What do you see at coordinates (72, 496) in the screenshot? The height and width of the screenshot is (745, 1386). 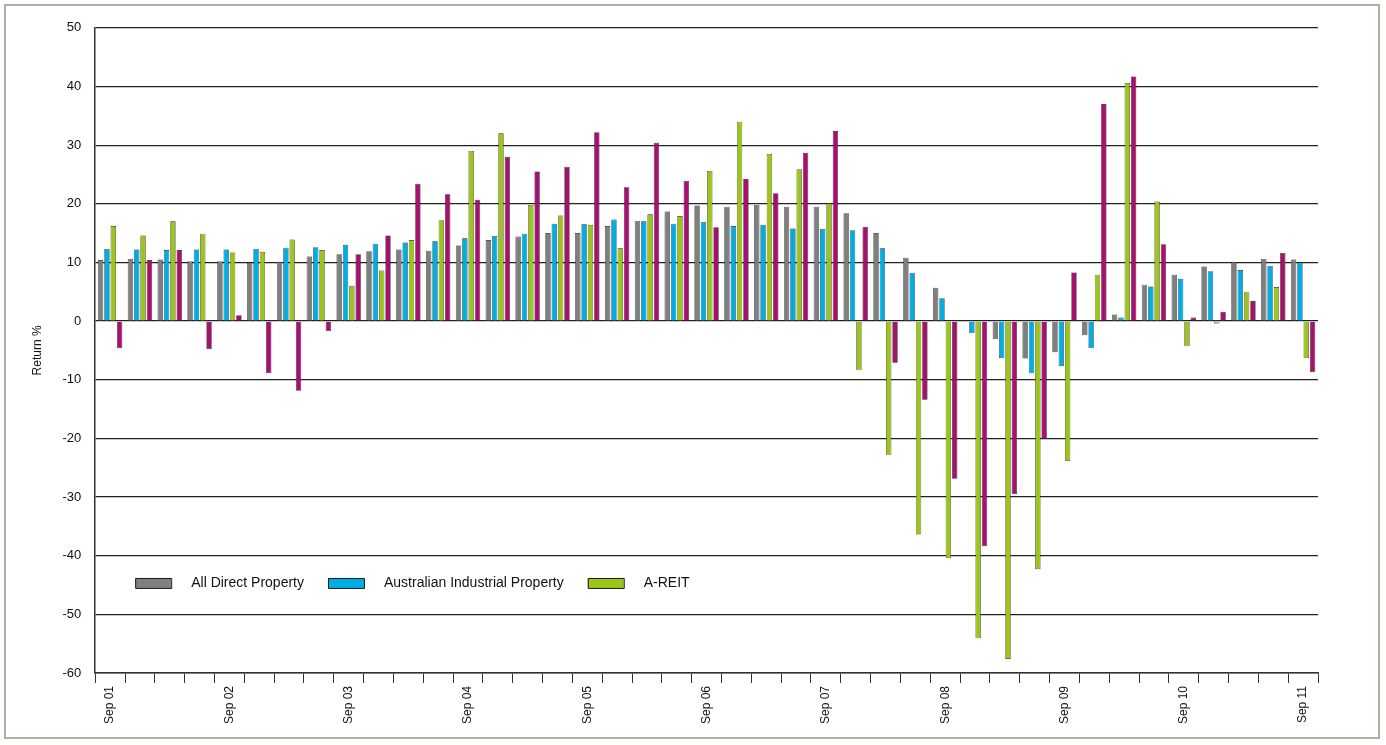 I see `y-tick-label: -30` at bounding box center [72, 496].